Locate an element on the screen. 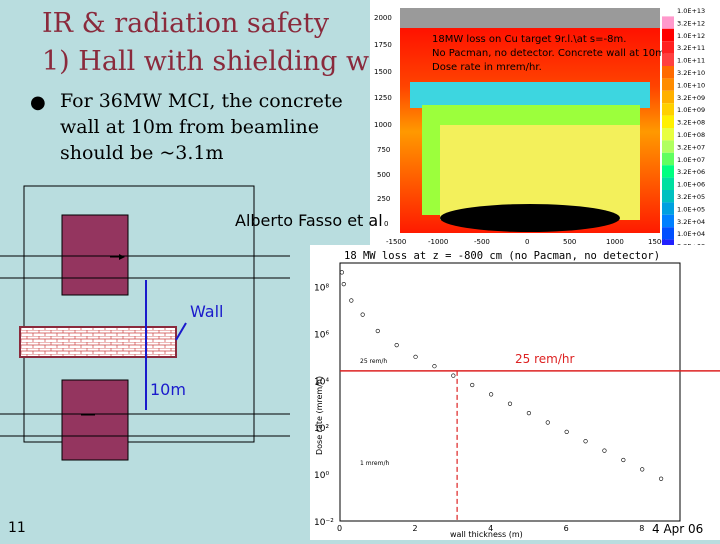  upper-chamber is located at coordinates (95, 255).